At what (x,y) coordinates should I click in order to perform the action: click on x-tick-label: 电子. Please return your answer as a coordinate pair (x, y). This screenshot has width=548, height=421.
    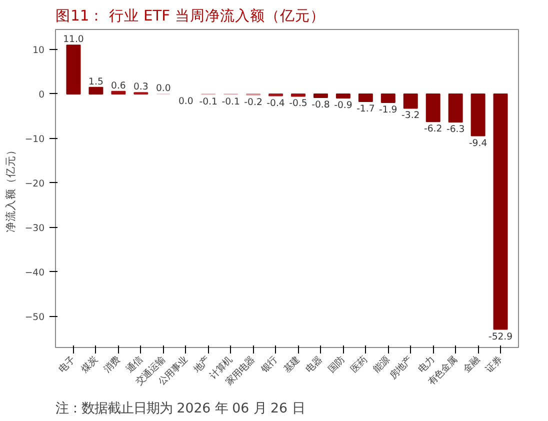
    Looking at the image, I should click on (67, 365).